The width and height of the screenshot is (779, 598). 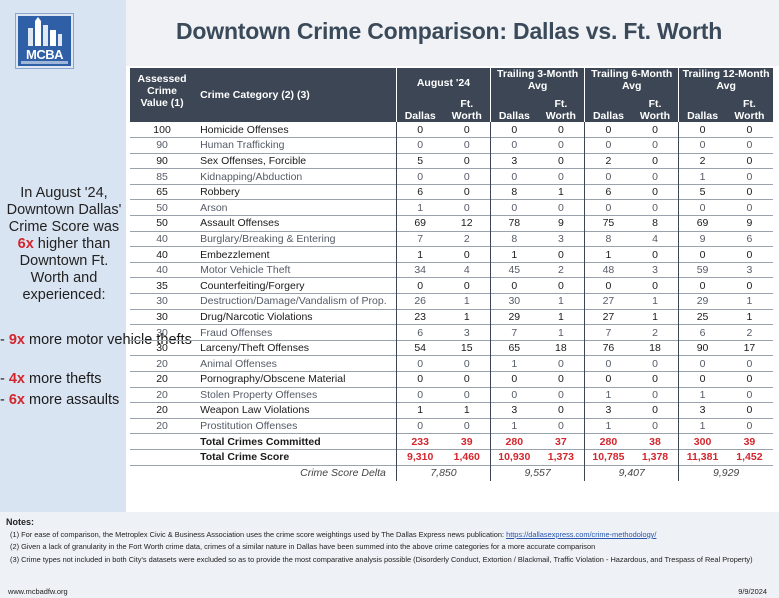 What do you see at coordinates (451, 145) in the screenshot?
I see `table-row: 90 Human Trafficking 0 0 0 0 0 0 0 0` at bounding box center [451, 145].